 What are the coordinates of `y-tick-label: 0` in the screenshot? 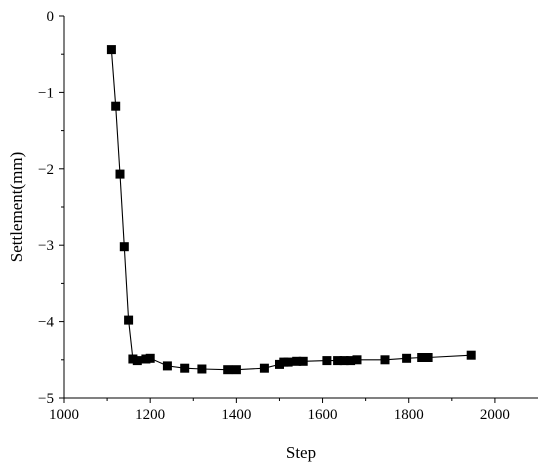 It's located at (51, 17).